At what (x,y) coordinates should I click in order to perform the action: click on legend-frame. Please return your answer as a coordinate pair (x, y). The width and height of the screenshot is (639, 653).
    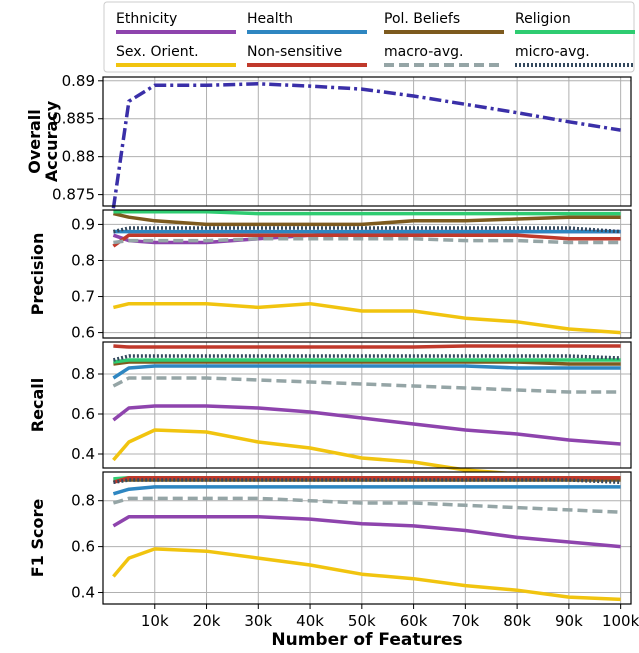
    Looking at the image, I should click on (369, 37).